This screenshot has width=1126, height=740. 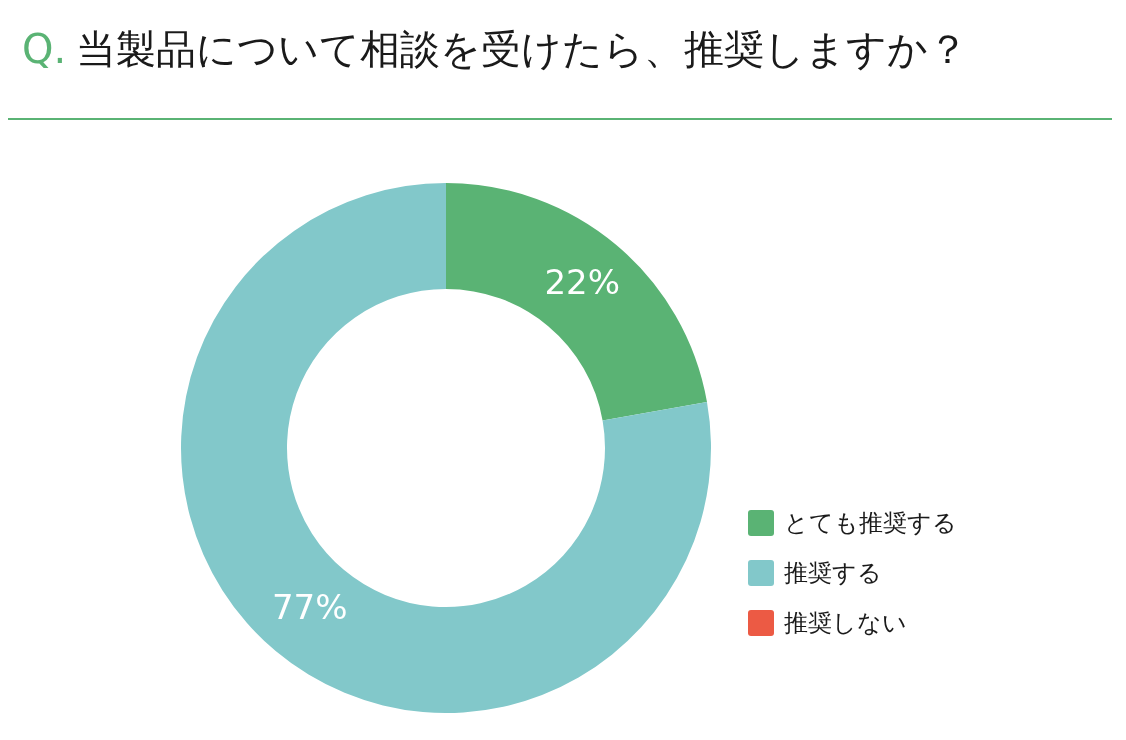 What do you see at coordinates (582, 282) in the screenshot?
I see `data-label: 22%` at bounding box center [582, 282].